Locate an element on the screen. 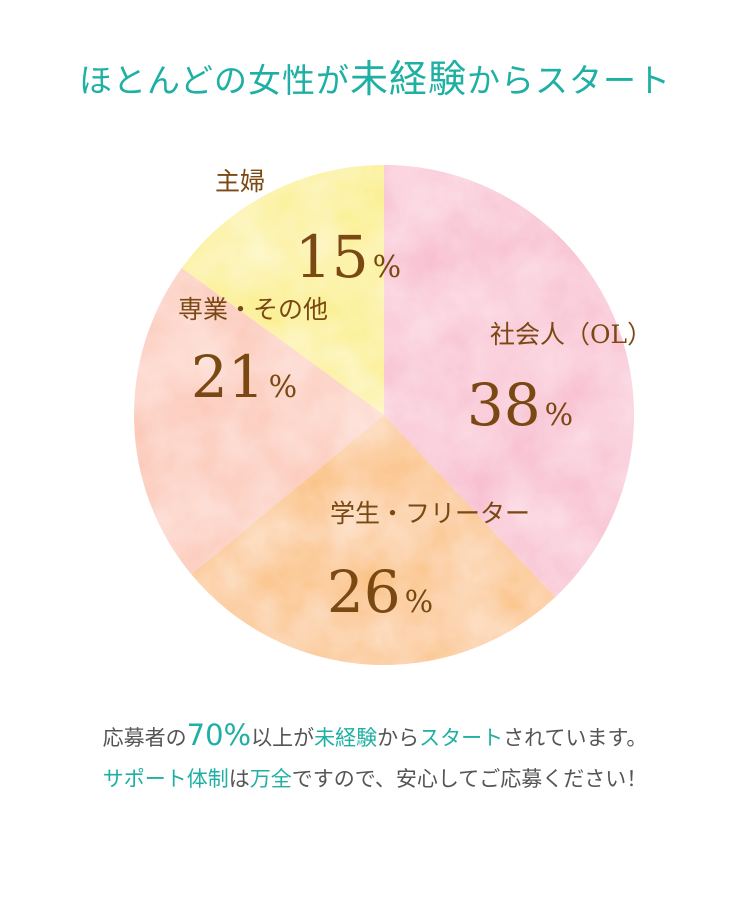 Image resolution: width=750 pixels, height=912 pixels. slice-value-2: 21% is located at coordinates (244, 377).